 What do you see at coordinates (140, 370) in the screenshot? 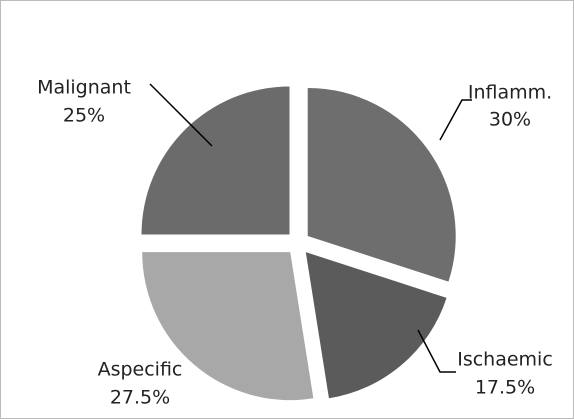
I see `category-label: Aspecific` at bounding box center [140, 370].